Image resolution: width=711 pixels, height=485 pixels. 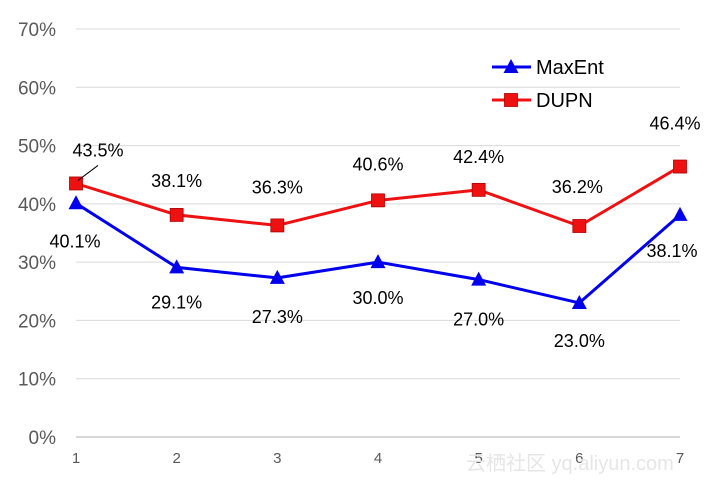 I want to click on legend-label: DUPN, so click(x=564, y=101).